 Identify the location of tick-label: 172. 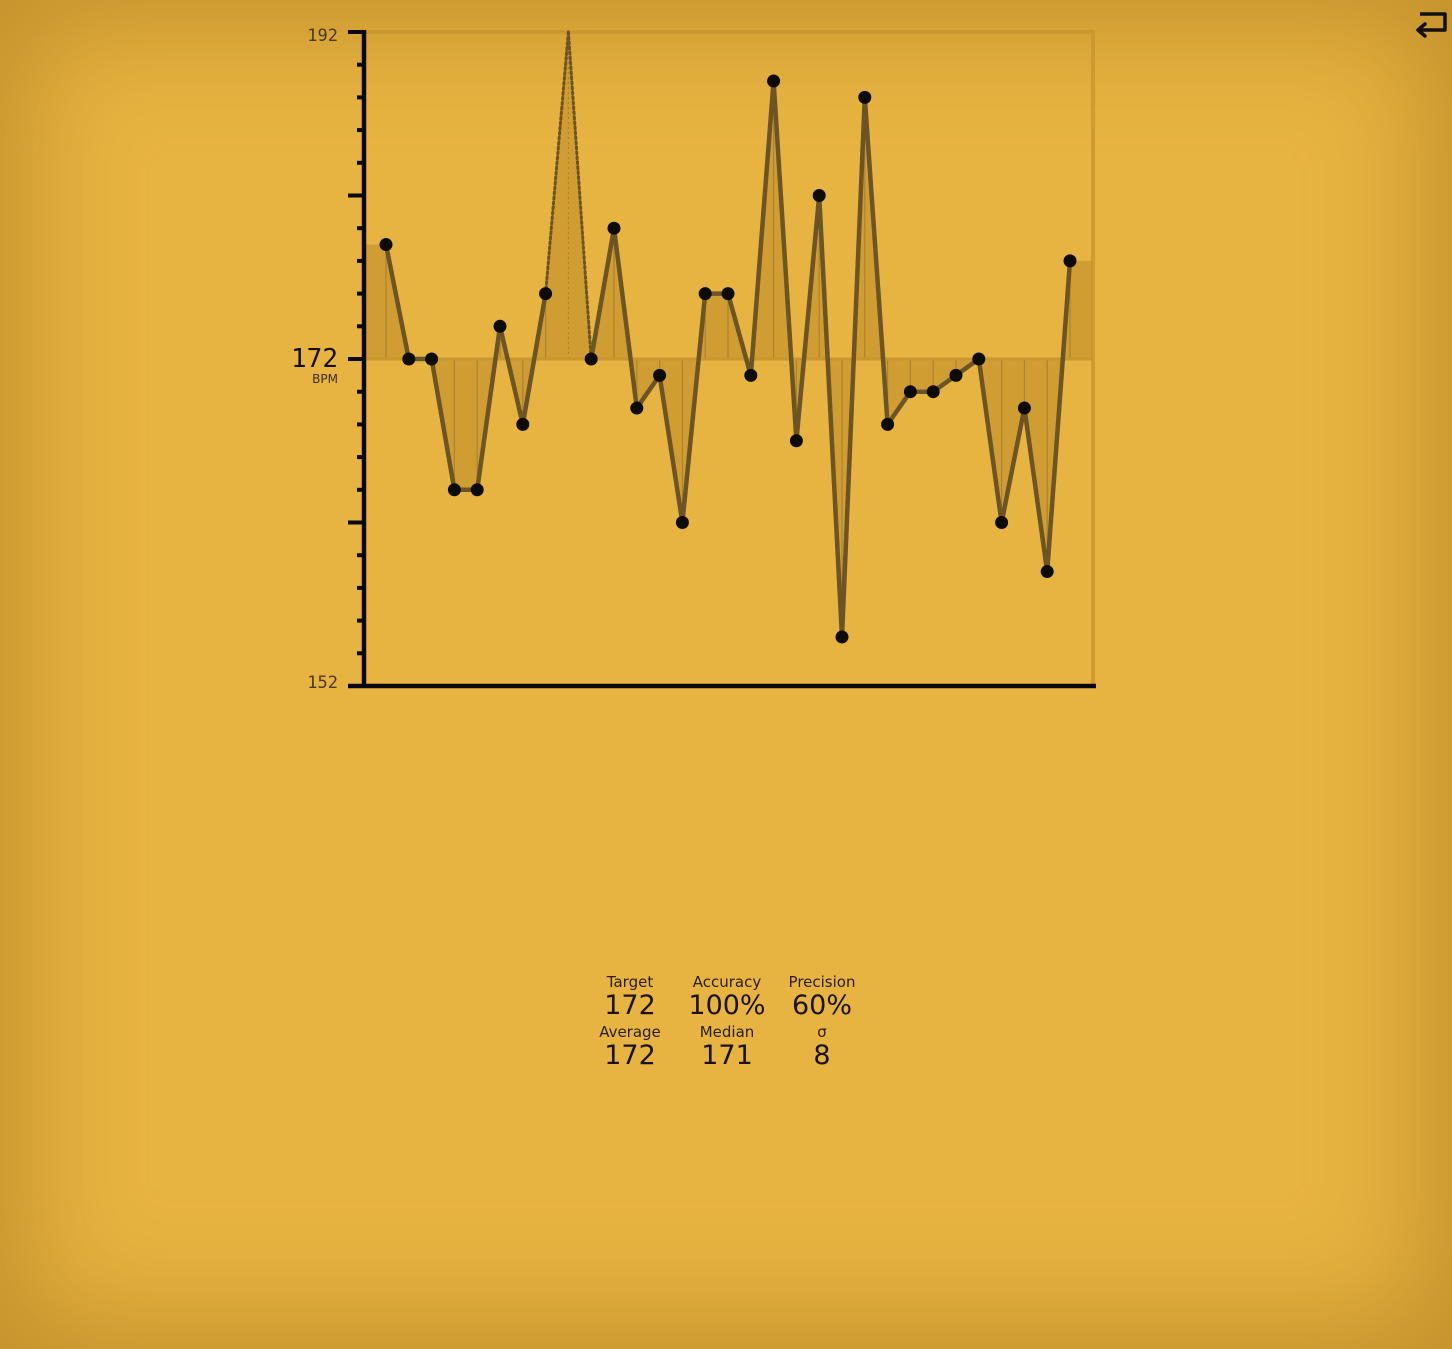
(314, 359).